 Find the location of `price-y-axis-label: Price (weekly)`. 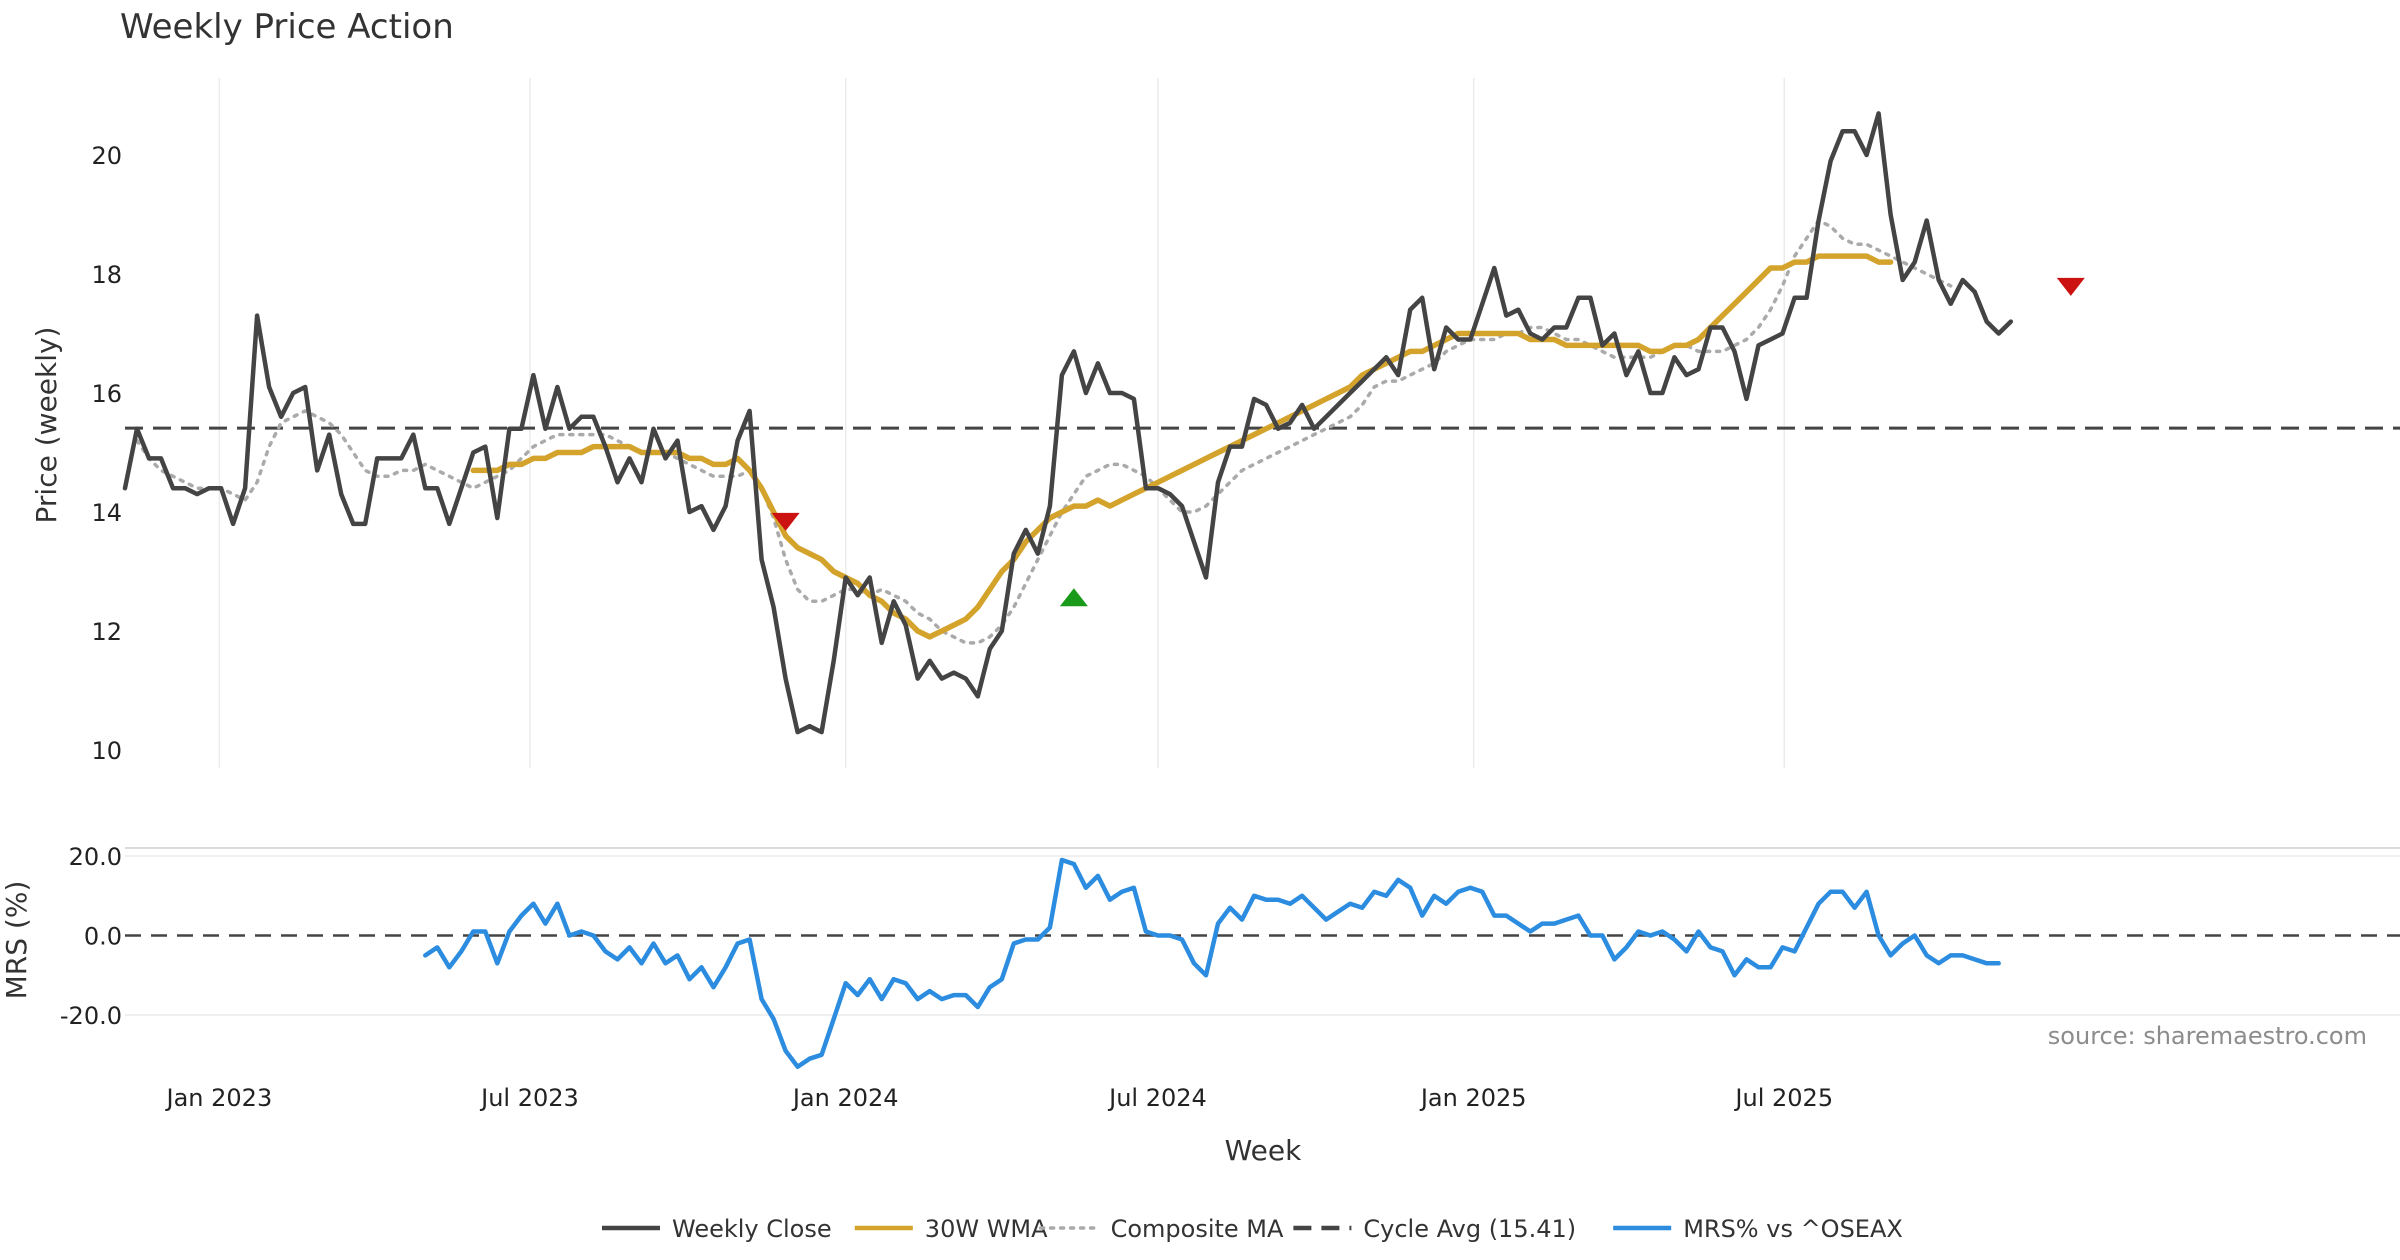

price-y-axis-label: Price (weekly) is located at coordinates (46, 425).